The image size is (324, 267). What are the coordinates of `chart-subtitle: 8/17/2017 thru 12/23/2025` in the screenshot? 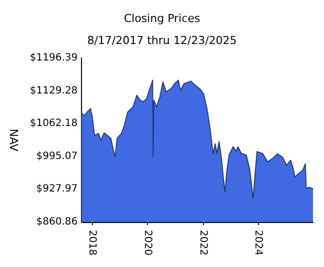 It's located at (162, 40).